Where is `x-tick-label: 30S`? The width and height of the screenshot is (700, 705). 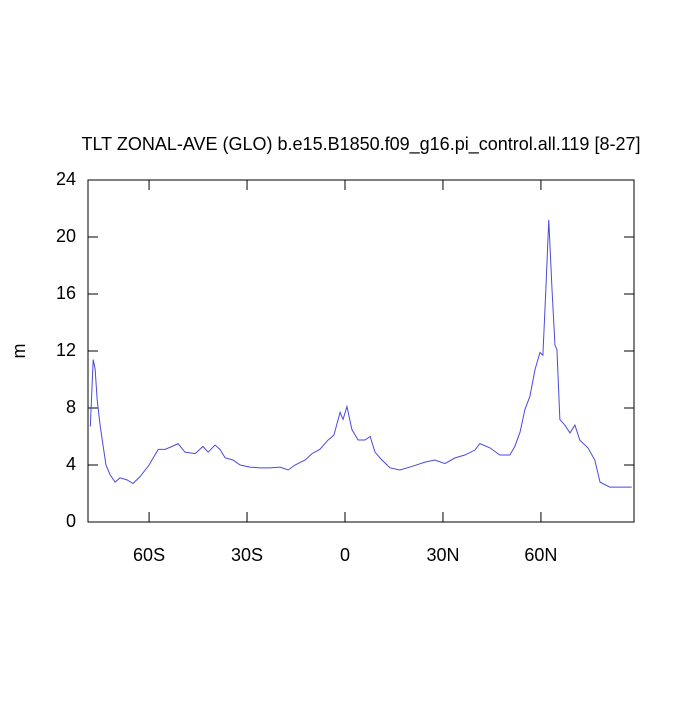 x-tick-label: 30S is located at coordinates (247, 555).